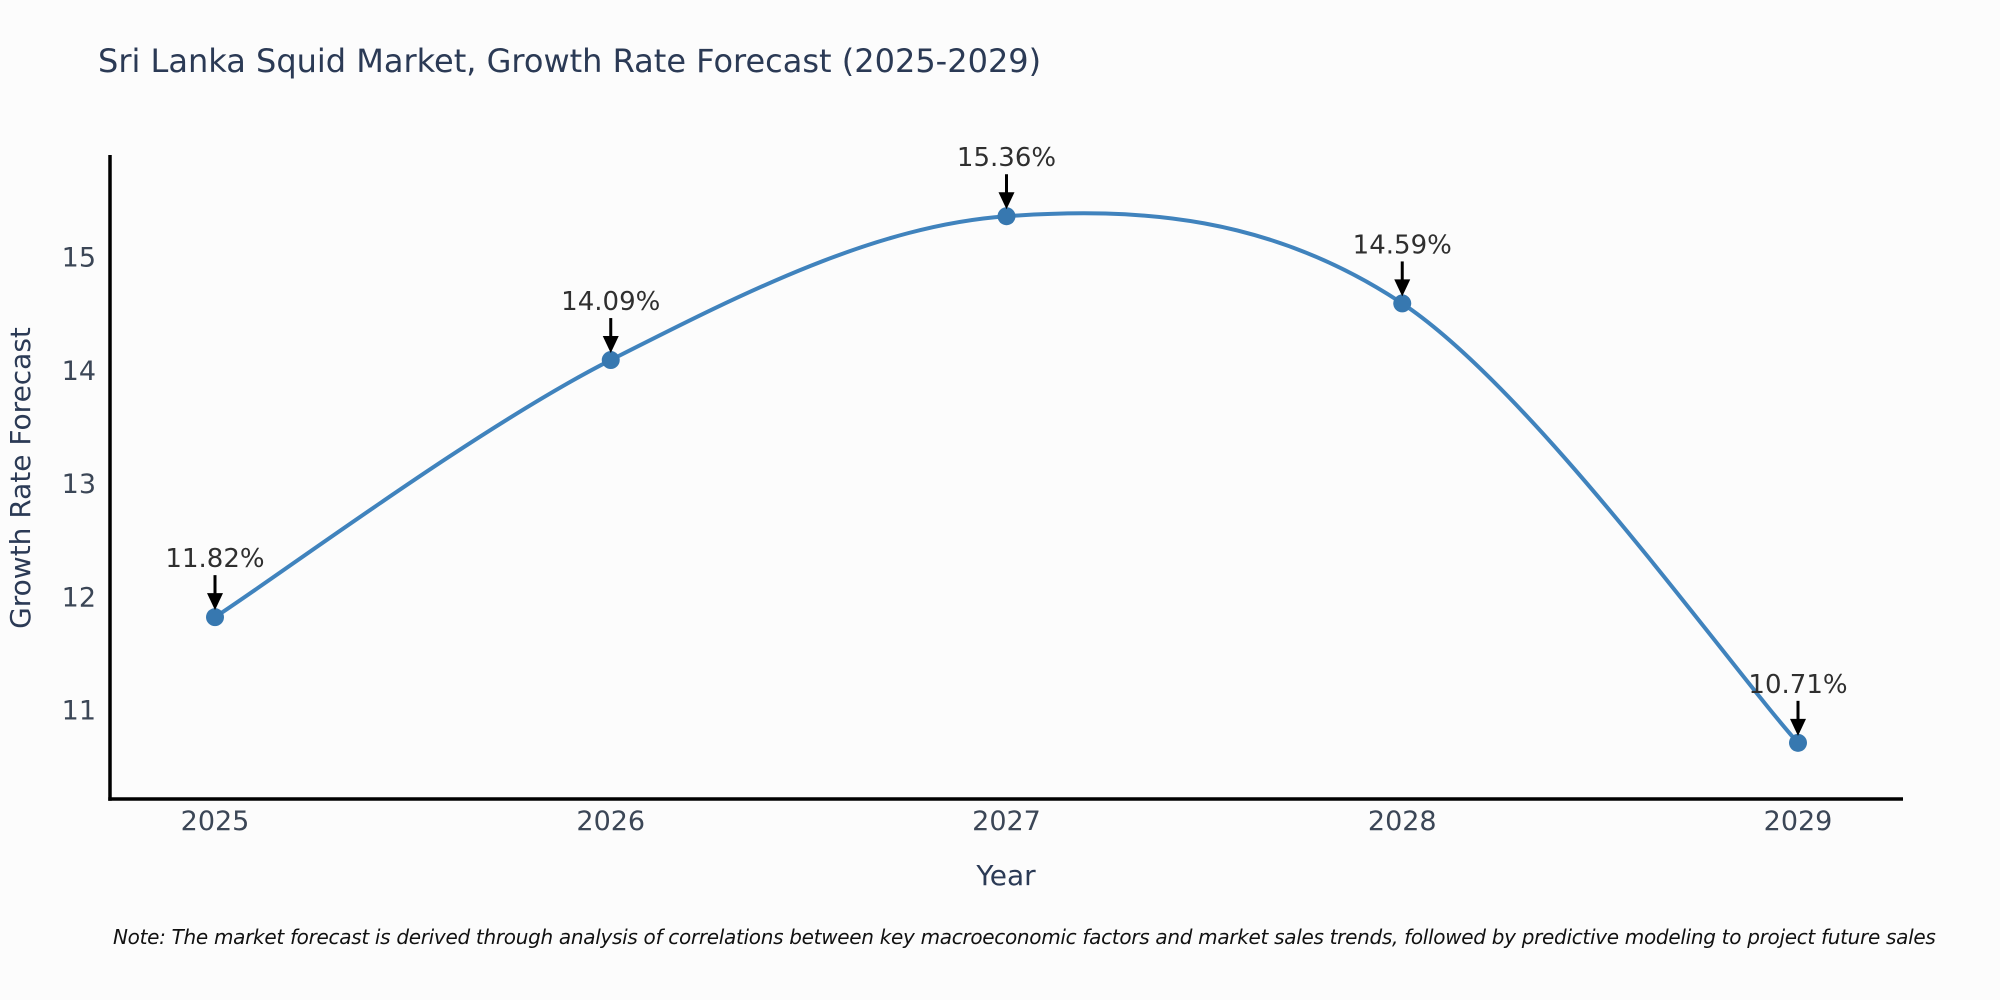 This screenshot has width=2000, height=1000. I want to click on data-point-2027, so click(1006, 216).